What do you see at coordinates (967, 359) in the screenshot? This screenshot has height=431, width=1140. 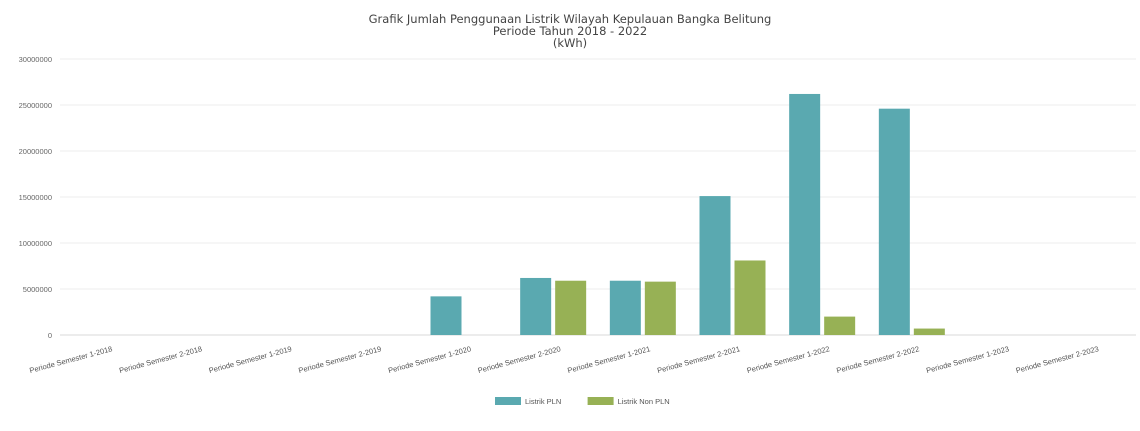 I see `x-tick-label: Periode Semester 1-2023` at bounding box center [967, 359].